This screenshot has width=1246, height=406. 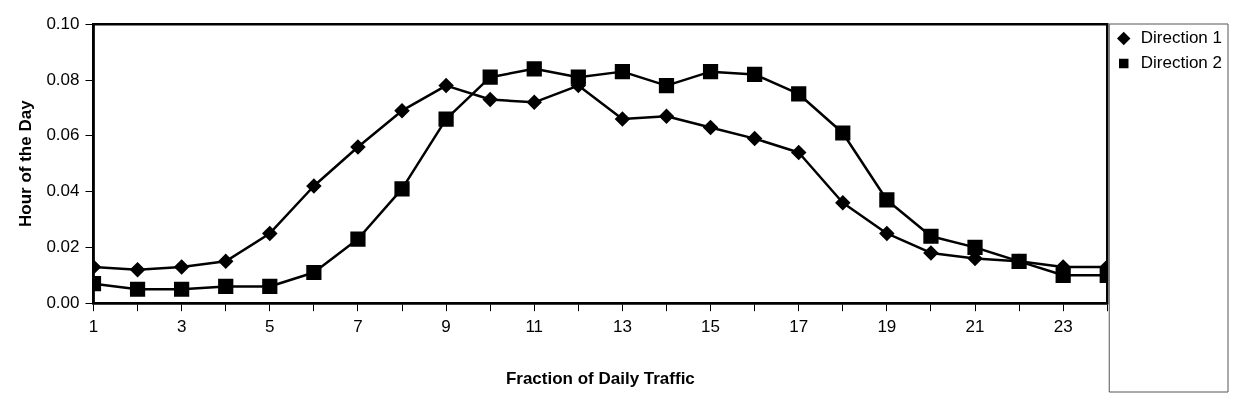 I want to click on x-tick-label: 21, so click(x=975, y=327).